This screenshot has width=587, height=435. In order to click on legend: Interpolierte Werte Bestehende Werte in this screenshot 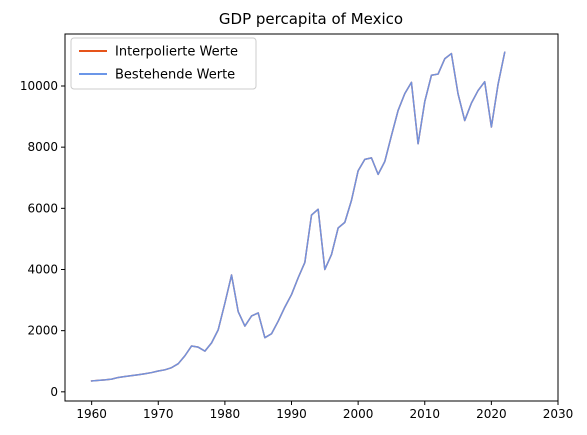, I will do `click(163, 63)`.